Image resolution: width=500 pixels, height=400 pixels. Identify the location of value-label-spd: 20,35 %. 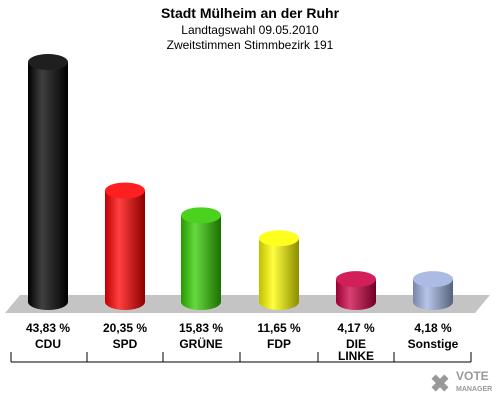
(125, 328).